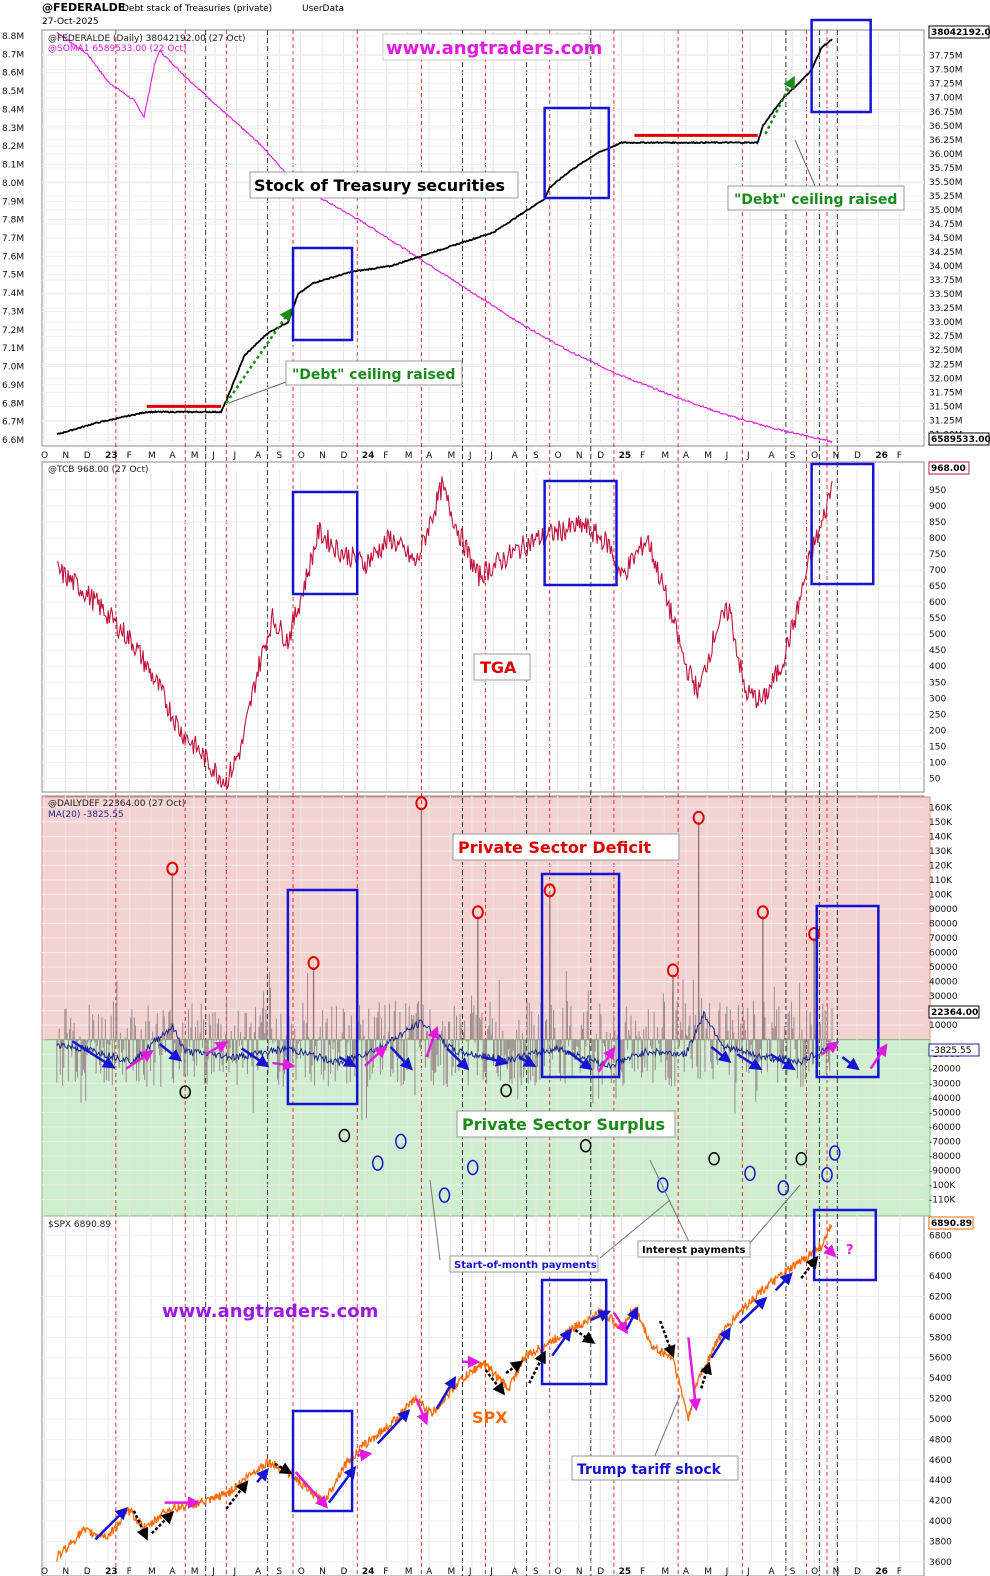 The image size is (990, 1576). What do you see at coordinates (941, 881) in the screenshot?
I see `y-tick-label: 110K` at bounding box center [941, 881].